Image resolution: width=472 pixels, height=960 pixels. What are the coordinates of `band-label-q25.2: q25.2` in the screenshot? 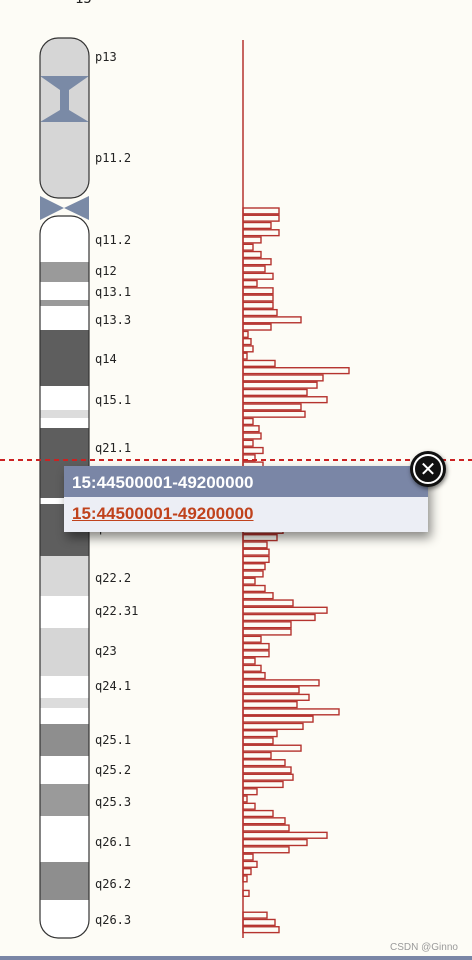 It's located at (113, 770).